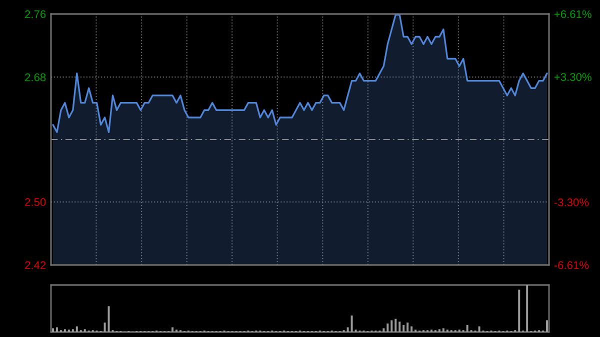  What do you see at coordinates (35, 202) in the screenshot?
I see `y-tick-label: 2.50` at bounding box center [35, 202].